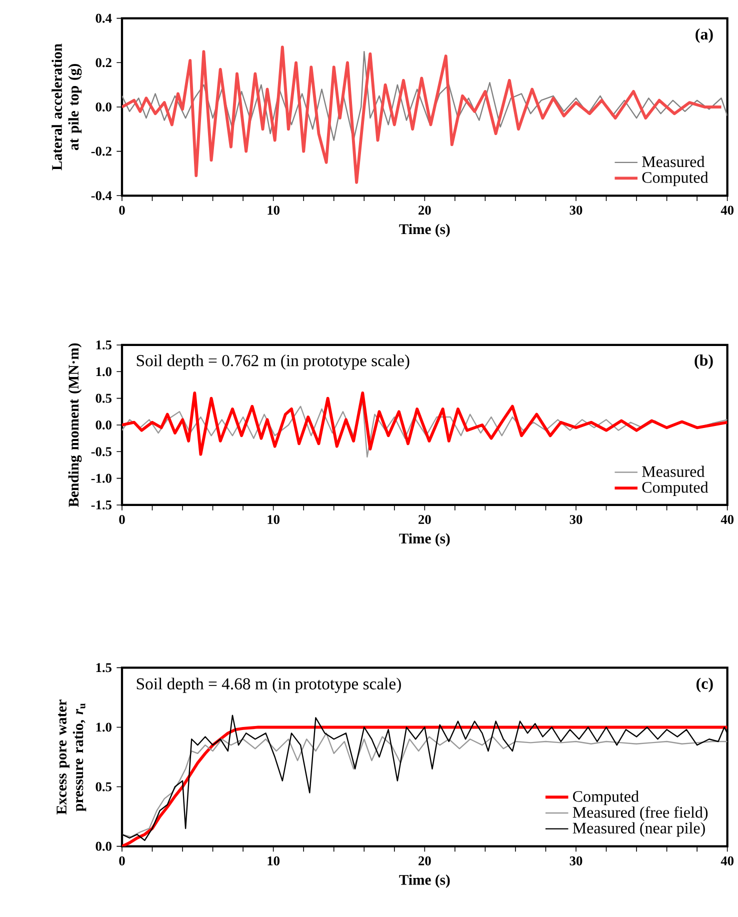 The height and width of the screenshot is (917, 738). I want to click on y-tick-label: -0.4, so click(101, 195).